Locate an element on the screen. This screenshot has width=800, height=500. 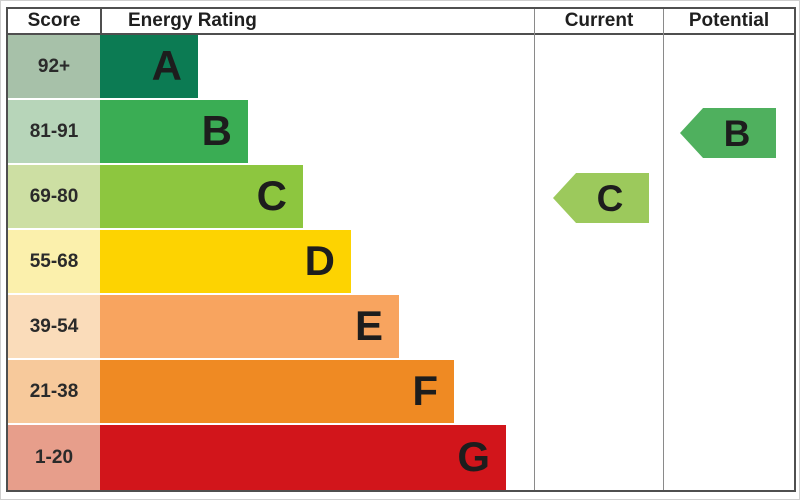
rating-bar: C is located at coordinates (201, 196).